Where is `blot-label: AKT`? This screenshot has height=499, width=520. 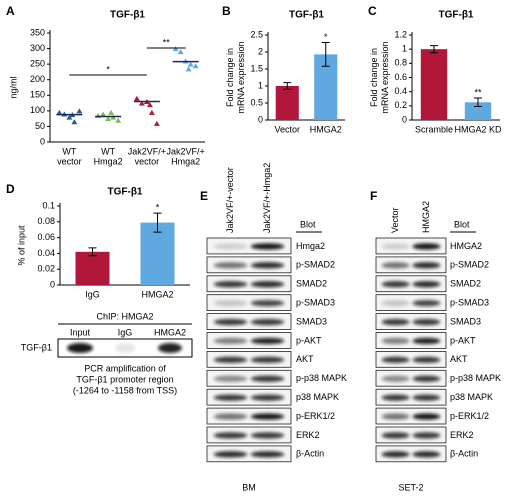 blot-label: AKT is located at coordinates (305, 359).